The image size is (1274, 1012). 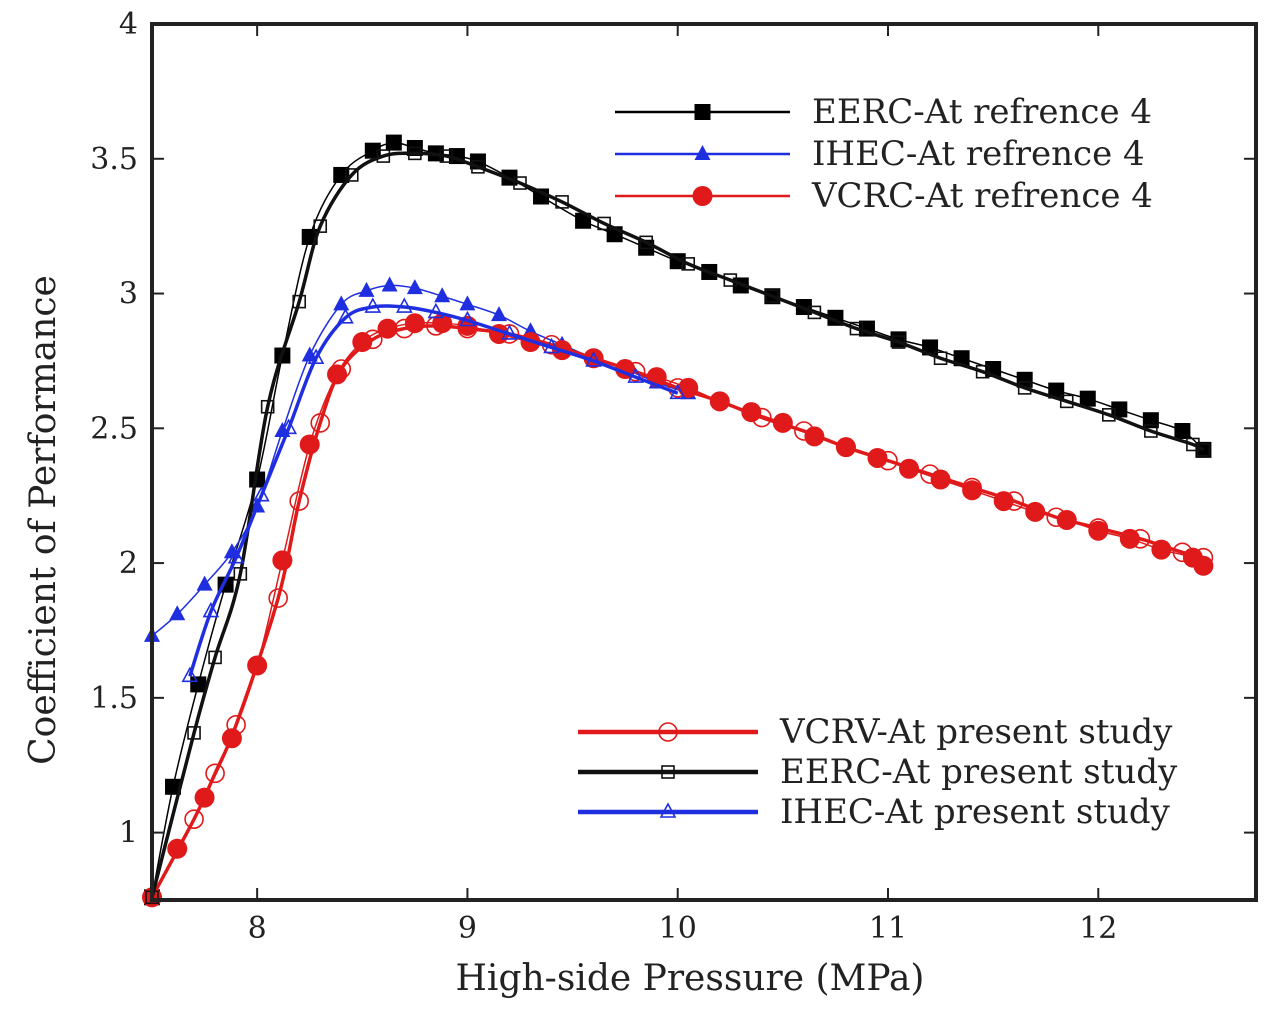 What do you see at coordinates (978, 154) in the screenshot?
I see `legend-label: IHEC-At refrence 4` at bounding box center [978, 154].